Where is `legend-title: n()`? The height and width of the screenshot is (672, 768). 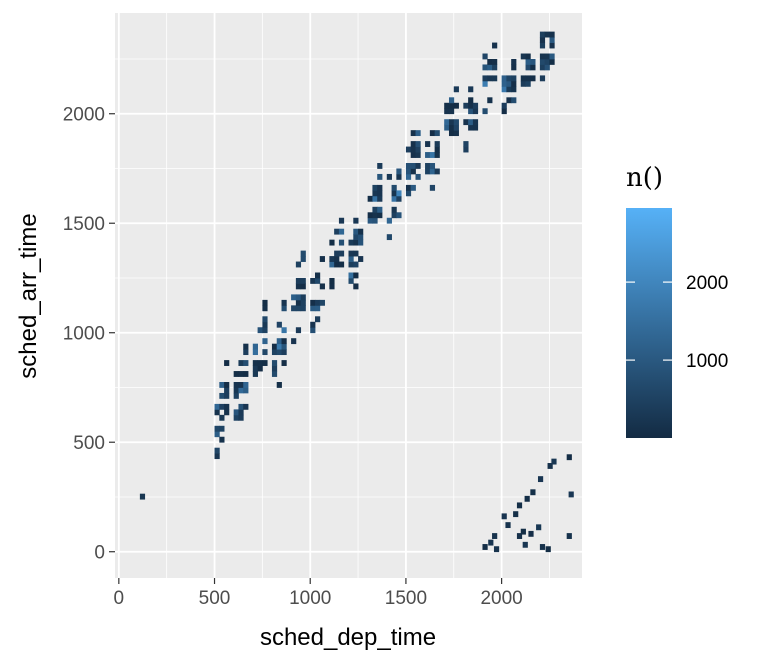 legend-title: n() is located at coordinates (644, 178).